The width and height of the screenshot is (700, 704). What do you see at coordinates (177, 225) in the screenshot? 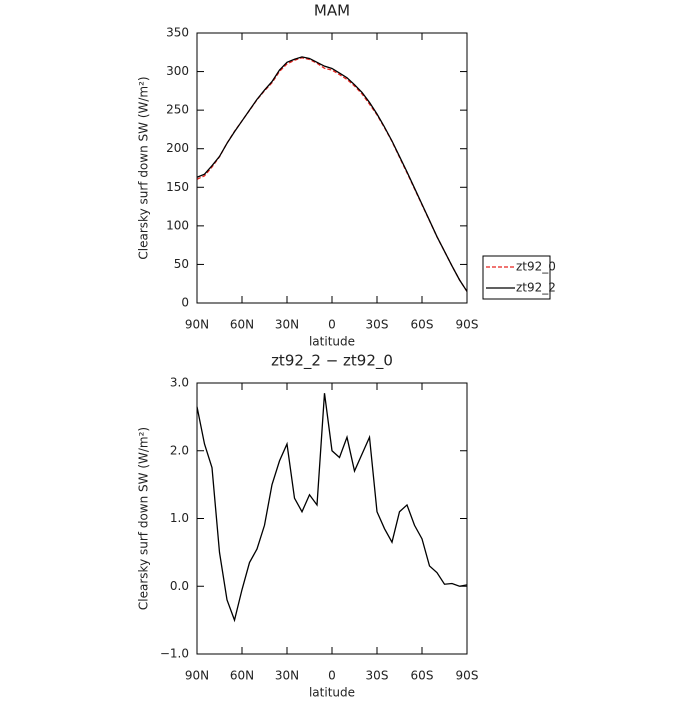
I see `y-tick-label: 100` at bounding box center [177, 225].